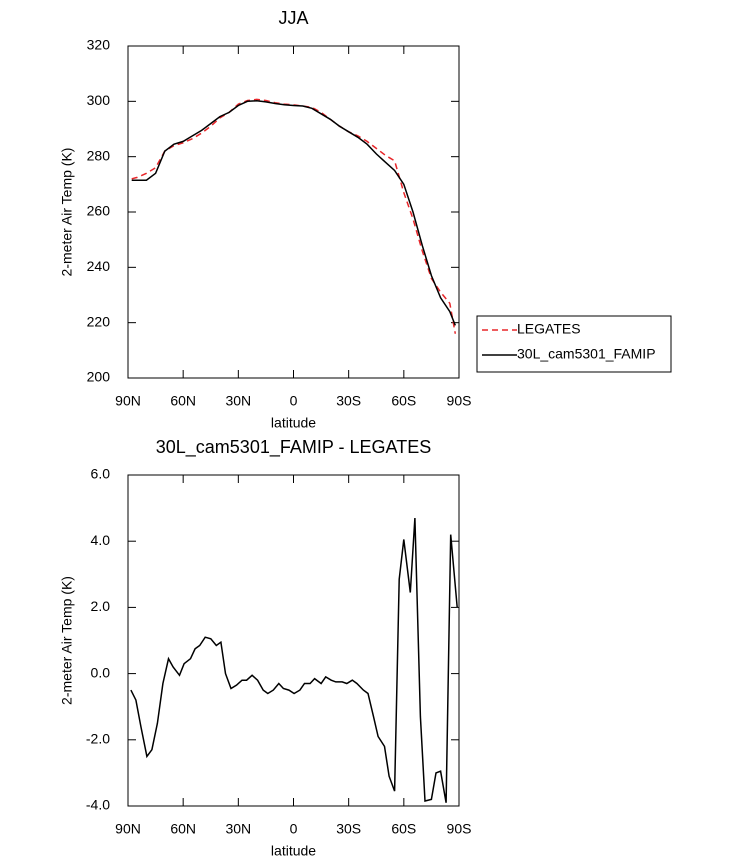 The width and height of the screenshot is (733, 865). Describe the element at coordinates (99, 321) in the screenshot. I see `y-tick-label: 220` at that location.